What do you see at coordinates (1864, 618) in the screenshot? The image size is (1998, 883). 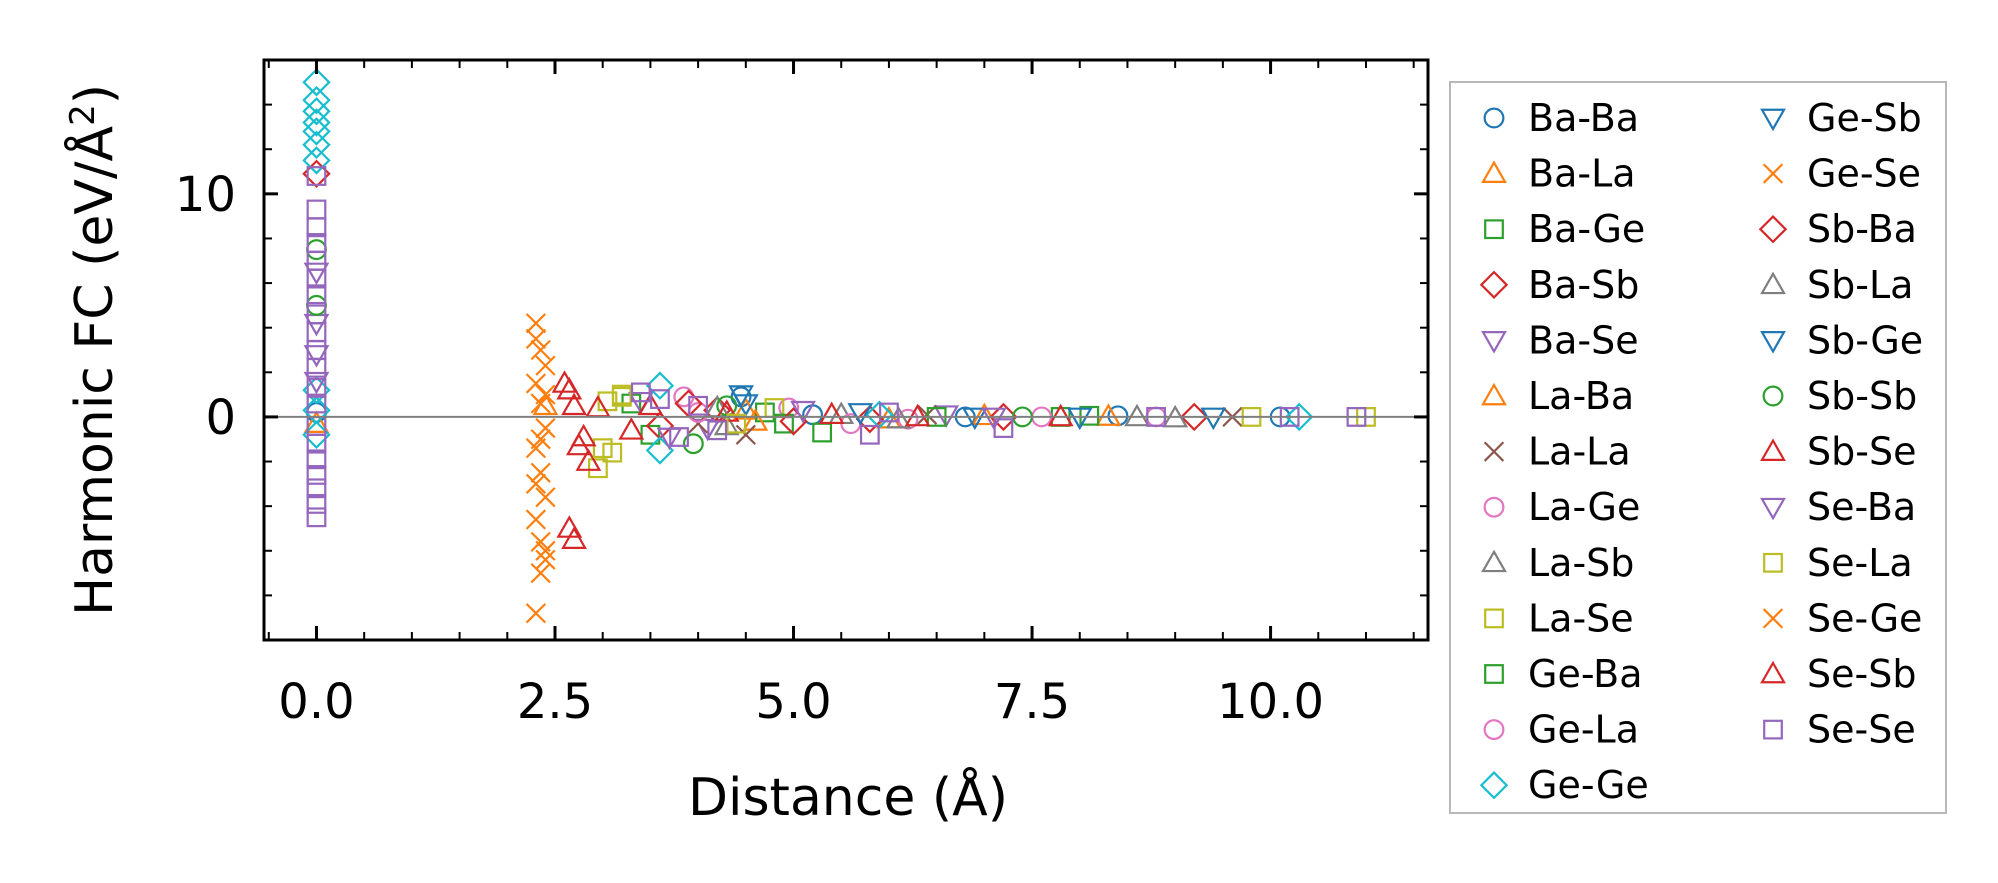 I see `legend-label: Se-Ge` at bounding box center [1864, 618].